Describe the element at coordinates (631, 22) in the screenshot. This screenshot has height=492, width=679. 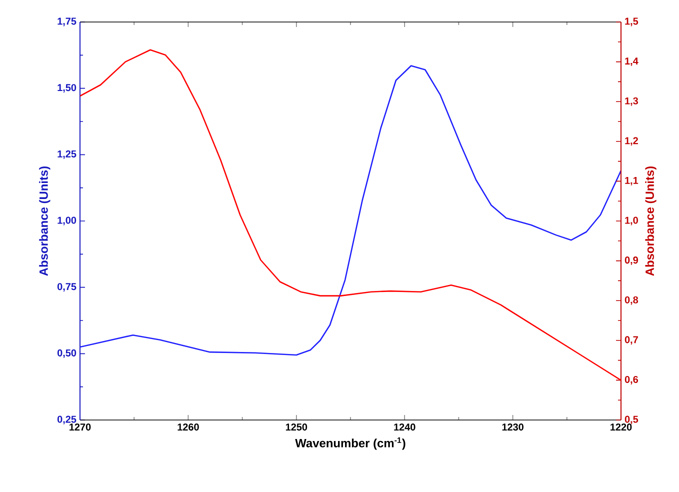
I see `y2-tick-label: 1,5` at that location.